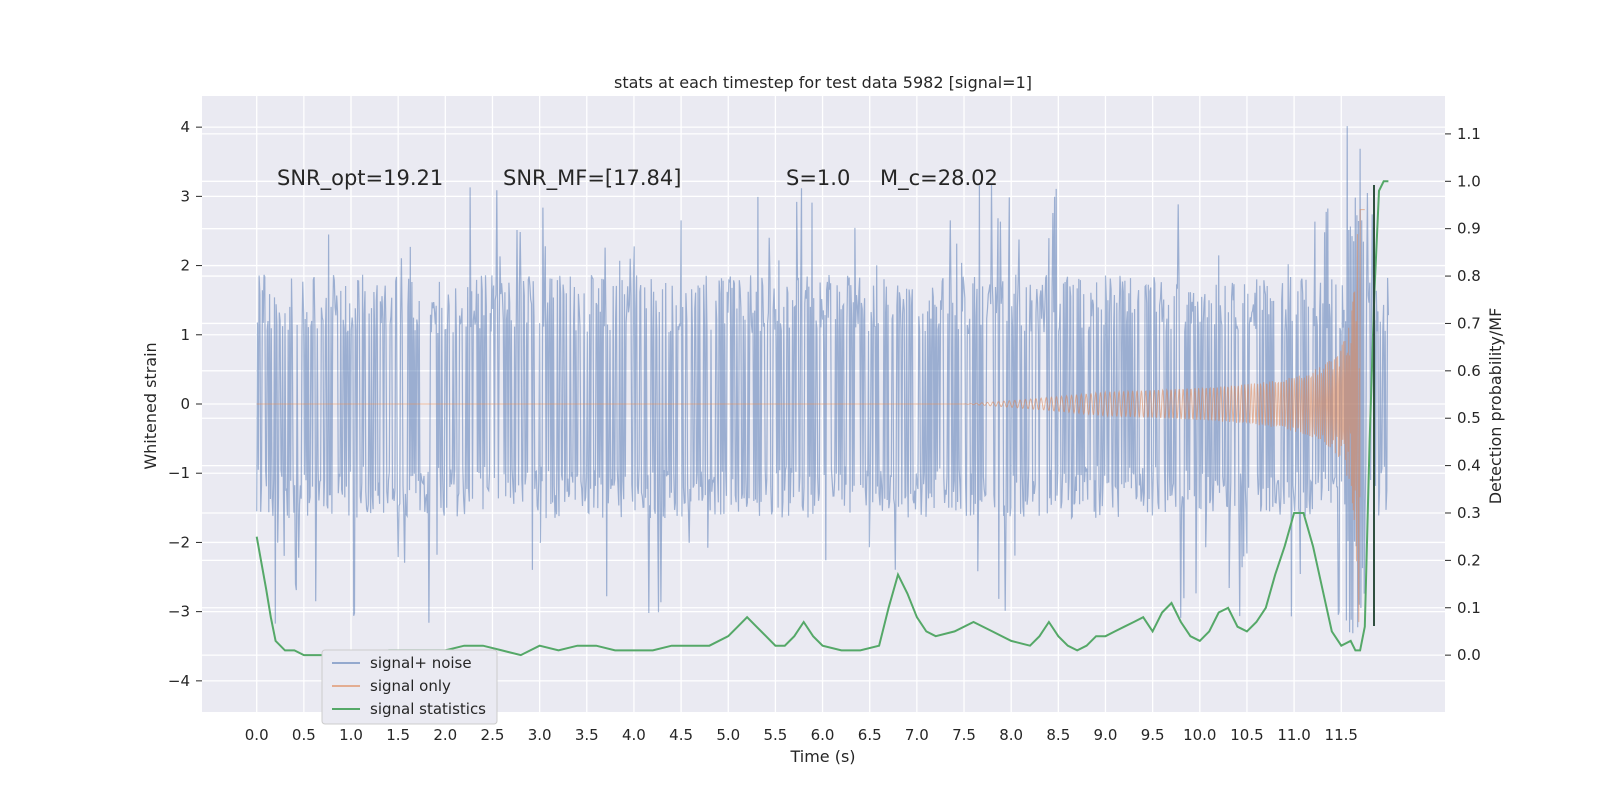 The image size is (1600, 800). Describe the element at coordinates (822, 756) in the screenshot. I see `x-axis-label: Time (s)` at that location.